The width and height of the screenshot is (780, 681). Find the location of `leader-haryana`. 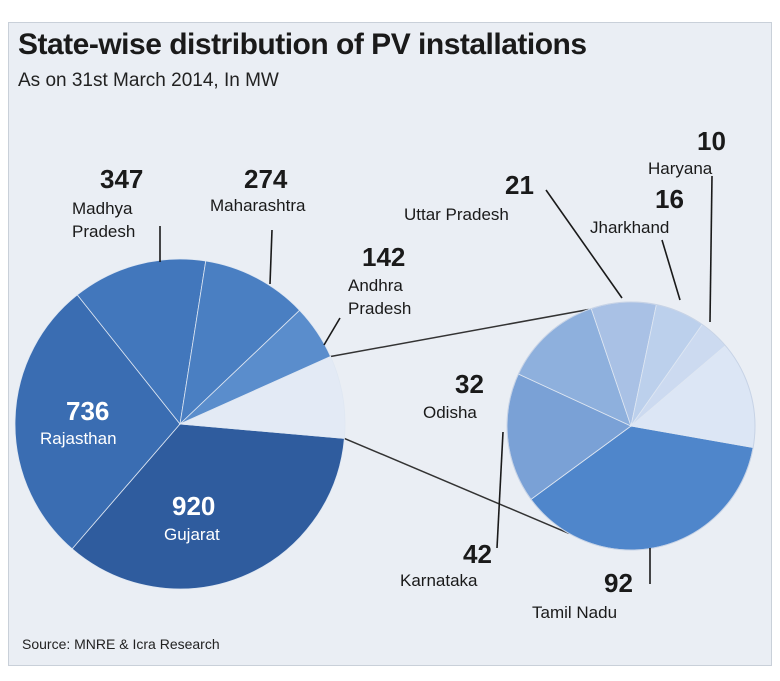

leader-haryana is located at coordinates (711, 249).